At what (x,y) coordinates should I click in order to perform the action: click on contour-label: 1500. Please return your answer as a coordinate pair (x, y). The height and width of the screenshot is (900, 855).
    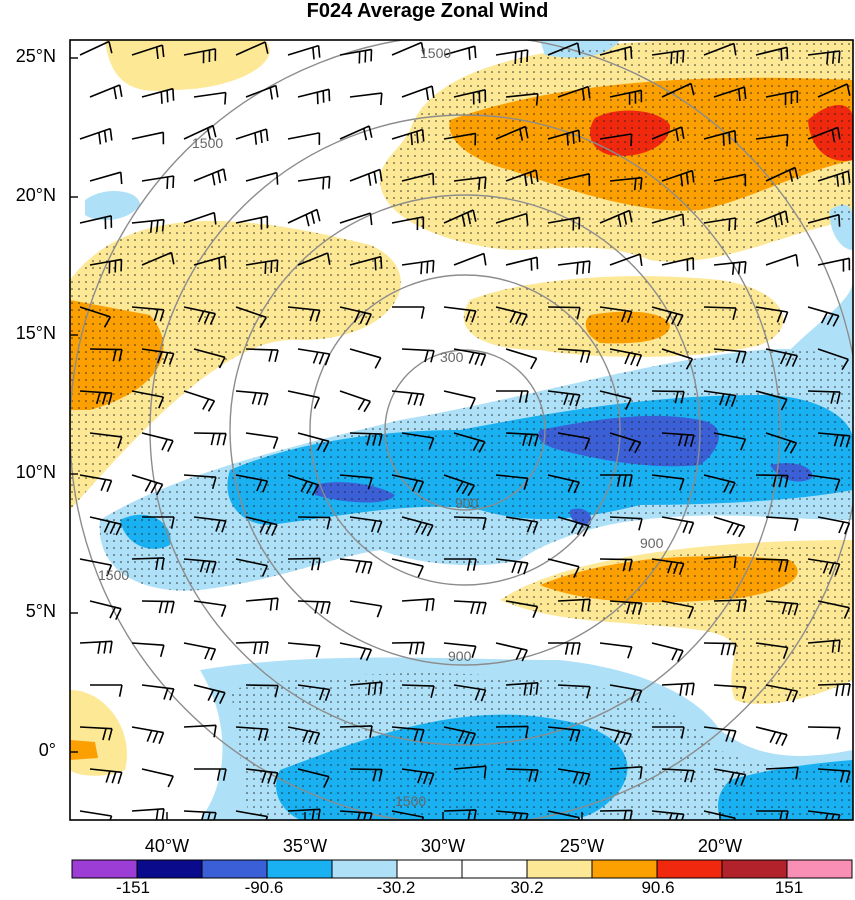
    Looking at the image, I should click on (410, 801).